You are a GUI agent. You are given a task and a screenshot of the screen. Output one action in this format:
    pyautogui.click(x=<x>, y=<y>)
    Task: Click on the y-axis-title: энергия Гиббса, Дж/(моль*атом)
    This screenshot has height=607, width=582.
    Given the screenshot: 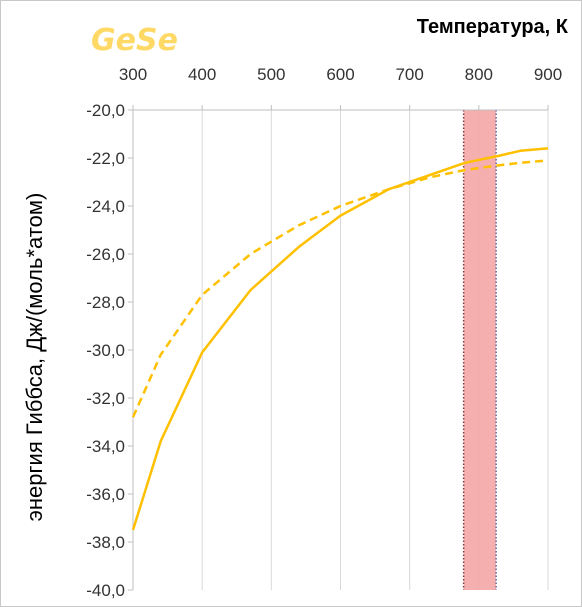 What is the action you would take?
    pyautogui.click(x=34, y=357)
    